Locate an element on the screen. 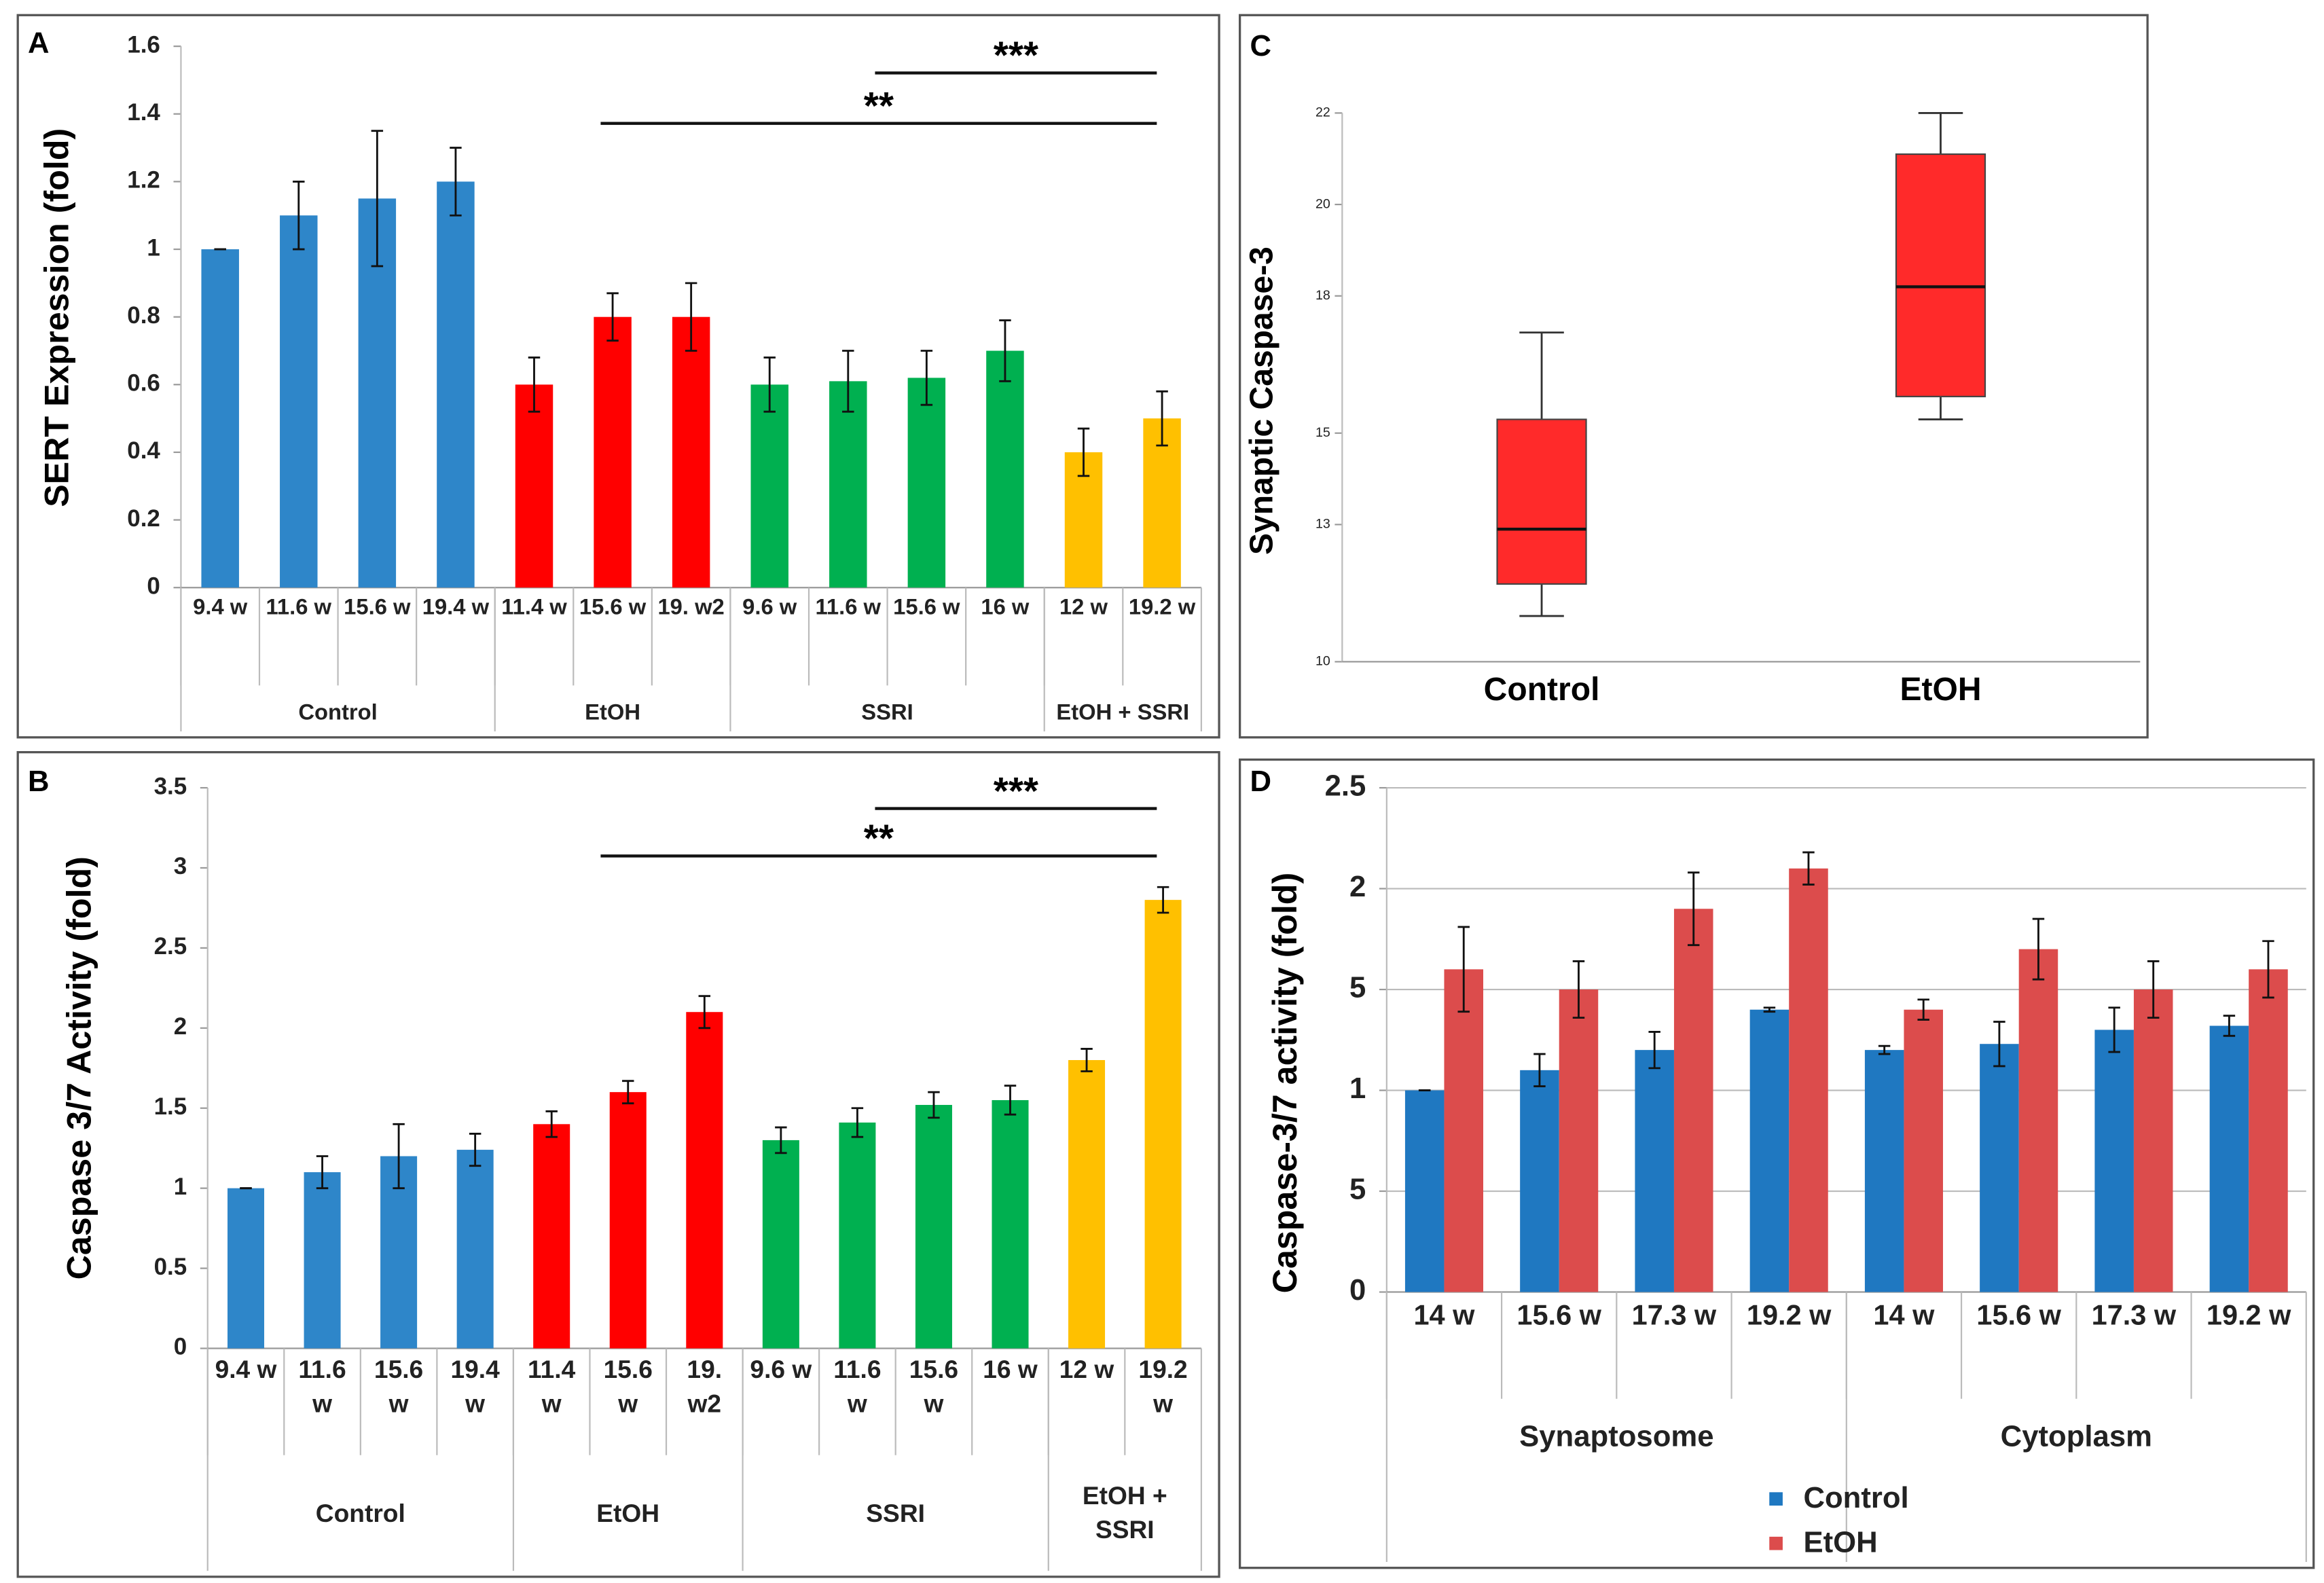 The image size is (2324, 1583). y-tick-label: 3.5 is located at coordinates (170, 786).